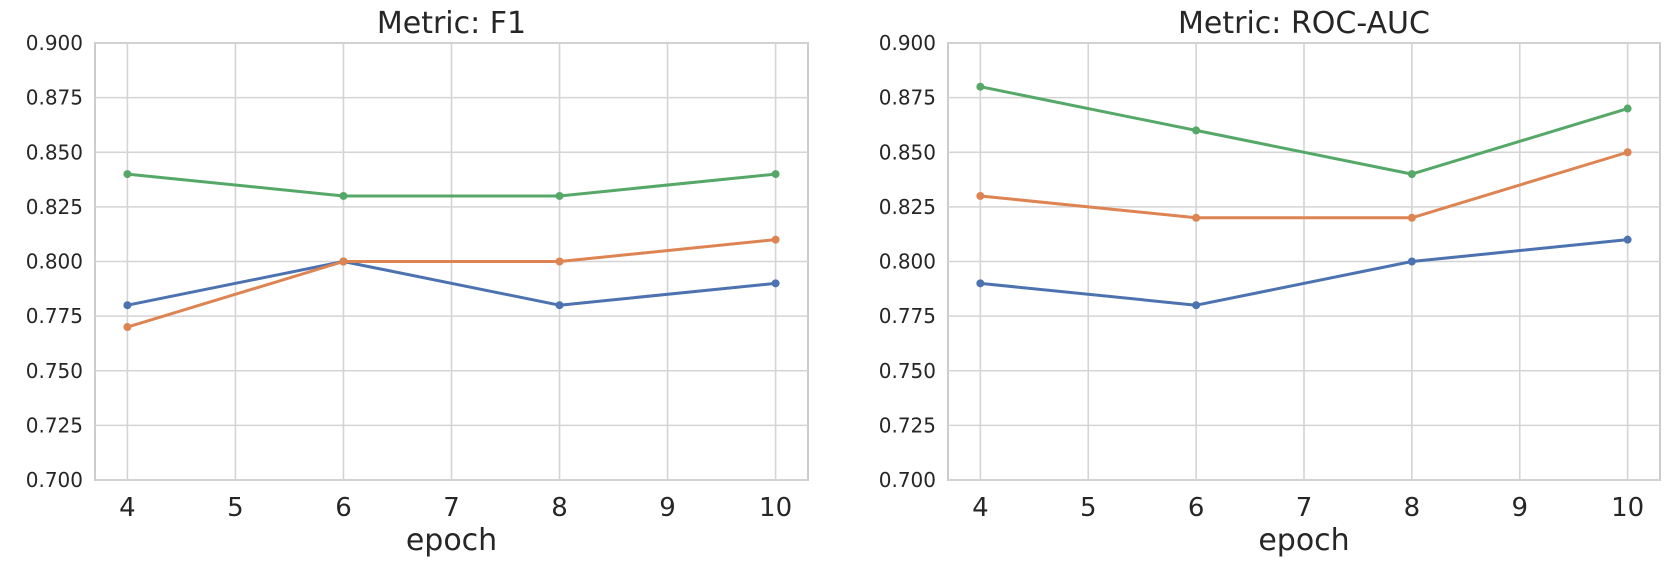 This screenshot has width=1673, height=565. Describe the element at coordinates (451, 23) in the screenshot. I see `chart-title: Metric: F1` at that location.